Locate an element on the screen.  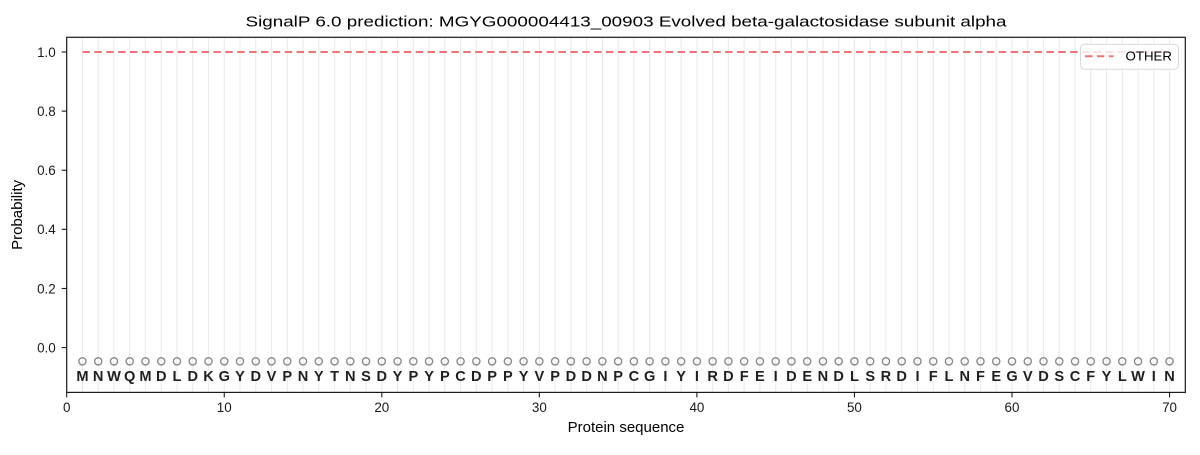
svg-text: 20 is located at coordinates (381, 407).